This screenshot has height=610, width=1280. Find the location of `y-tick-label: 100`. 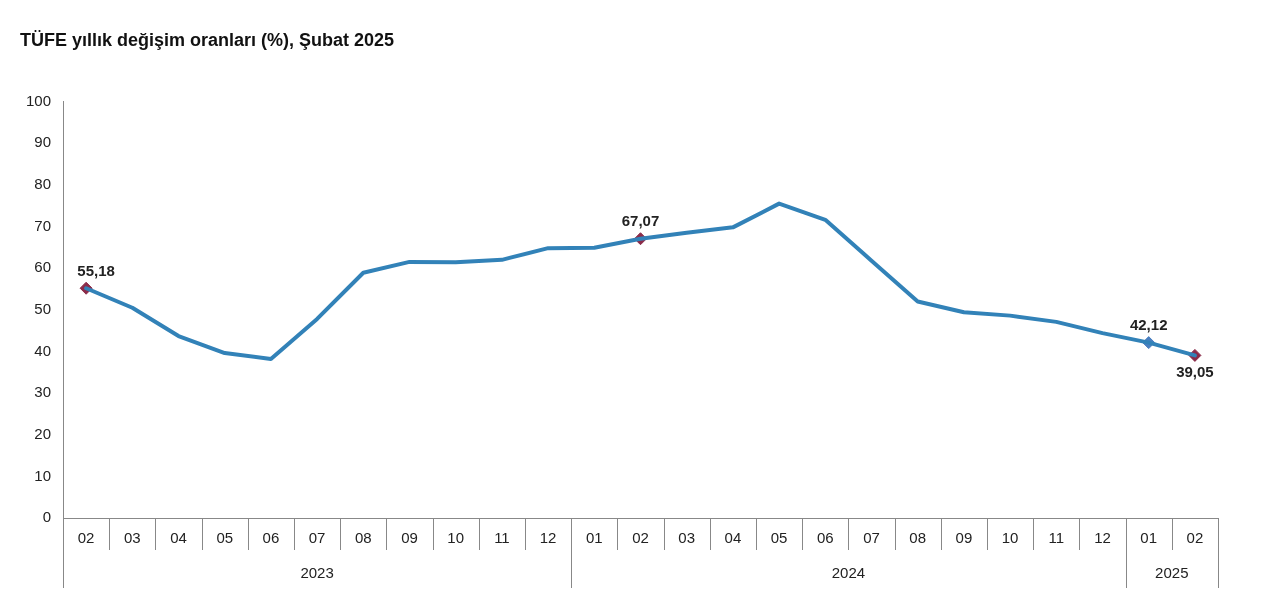

y-tick-label: 100 is located at coordinates (39, 100).